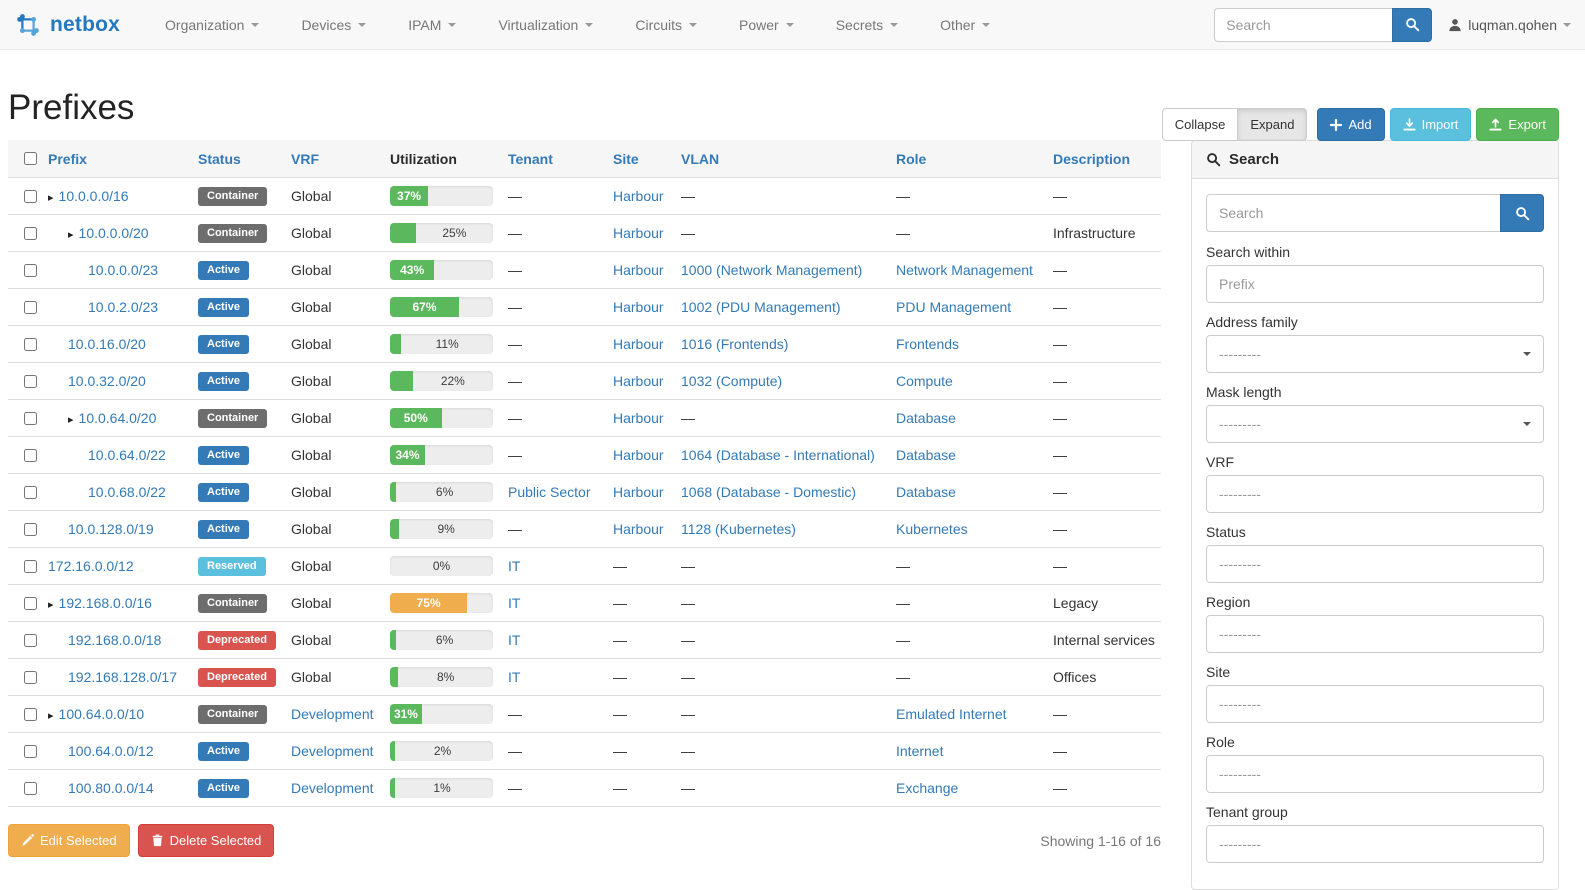  I want to click on nav-menu-other: Other, so click(965, 25).